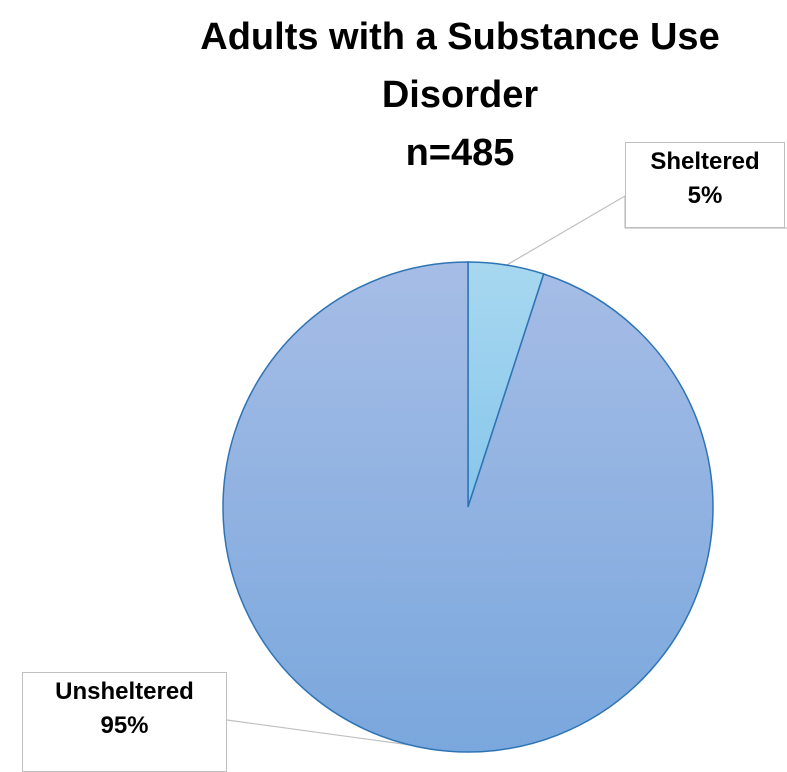 Image resolution: width=787 pixels, height=772 pixels. I want to click on data-label-sheltered: Sheltered 5%, so click(705, 185).